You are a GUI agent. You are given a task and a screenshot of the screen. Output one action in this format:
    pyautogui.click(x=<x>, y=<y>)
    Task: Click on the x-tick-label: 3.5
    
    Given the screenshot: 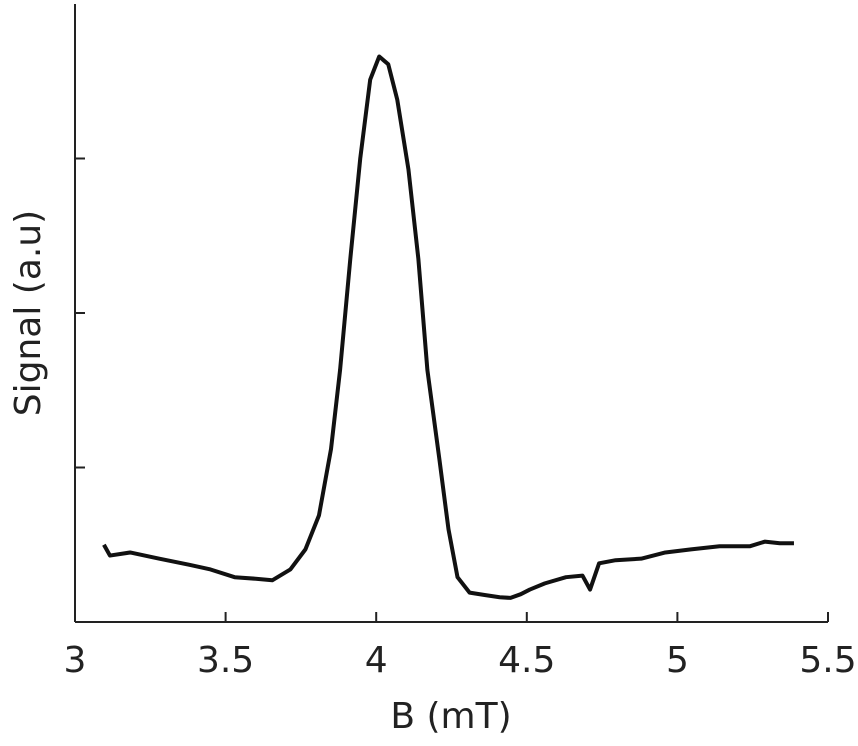 What is the action you would take?
    pyautogui.click(x=225, y=660)
    